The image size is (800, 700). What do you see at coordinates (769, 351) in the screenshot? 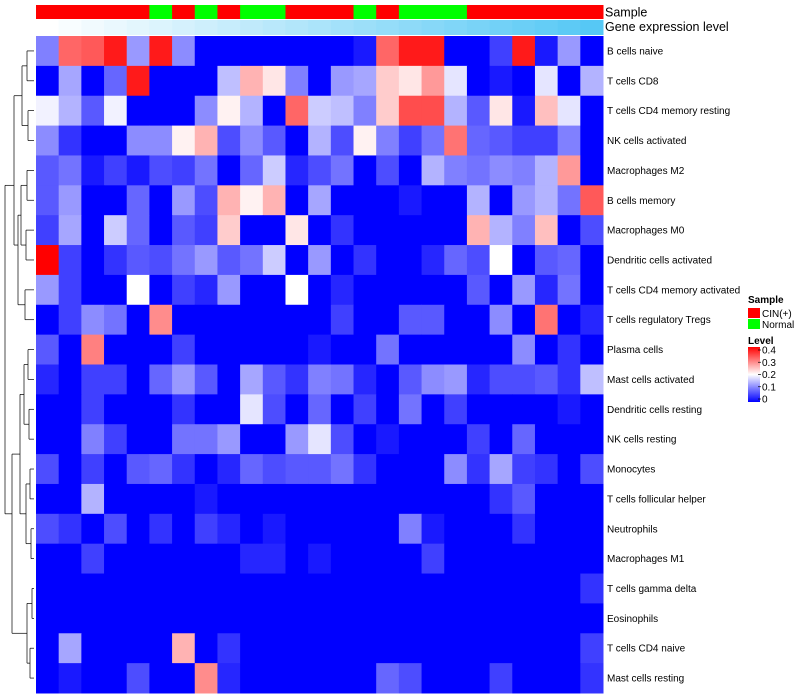
I see `level-tick-label: 0.4` at bounding box center [769, 351].